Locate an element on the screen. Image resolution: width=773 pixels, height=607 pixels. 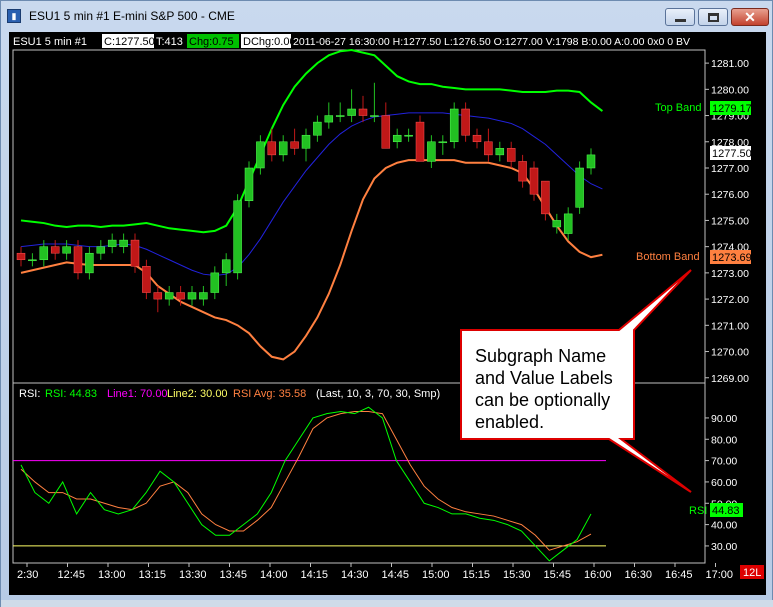
rsi-tick-label: 90.00 is located at coordinates (724, 419).